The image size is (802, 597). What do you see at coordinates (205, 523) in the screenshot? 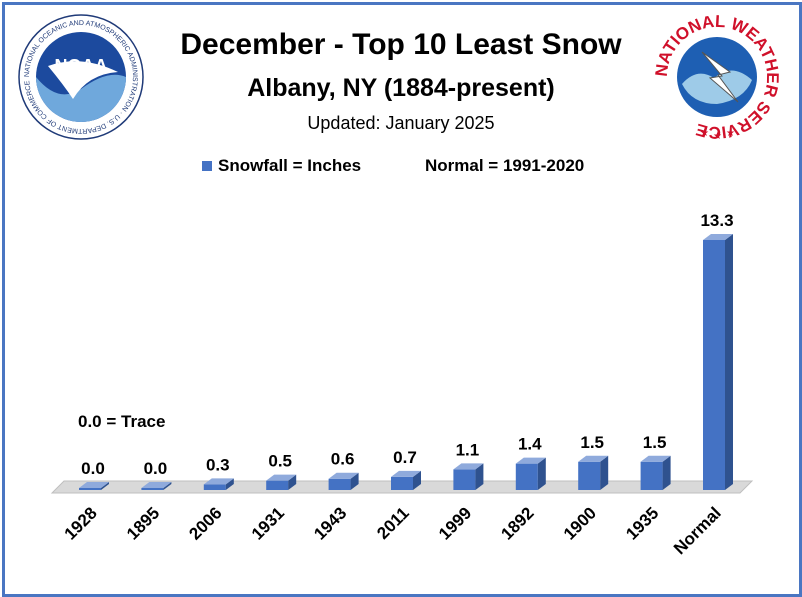
I see `x-tick-label: 2006` at bounding box center [205, 523].